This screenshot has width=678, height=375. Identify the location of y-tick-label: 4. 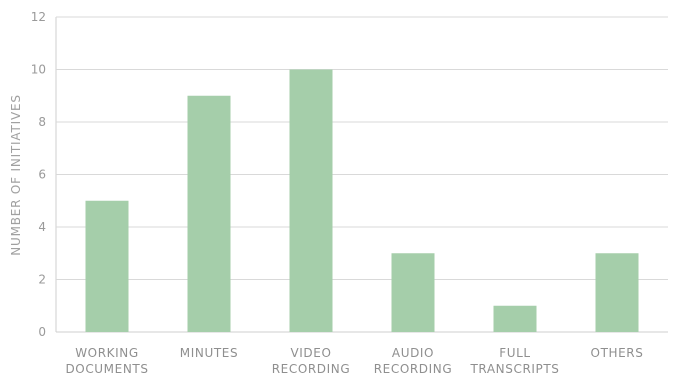
(42, 227).